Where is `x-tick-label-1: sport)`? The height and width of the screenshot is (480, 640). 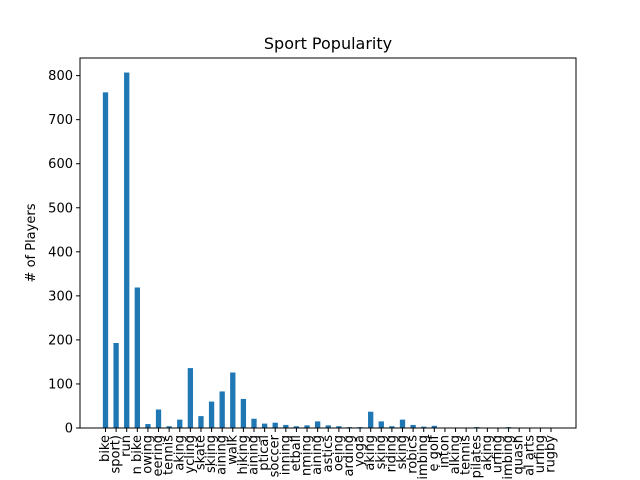 x-tick-label-1: sport) is located at coordinates (116, 454).